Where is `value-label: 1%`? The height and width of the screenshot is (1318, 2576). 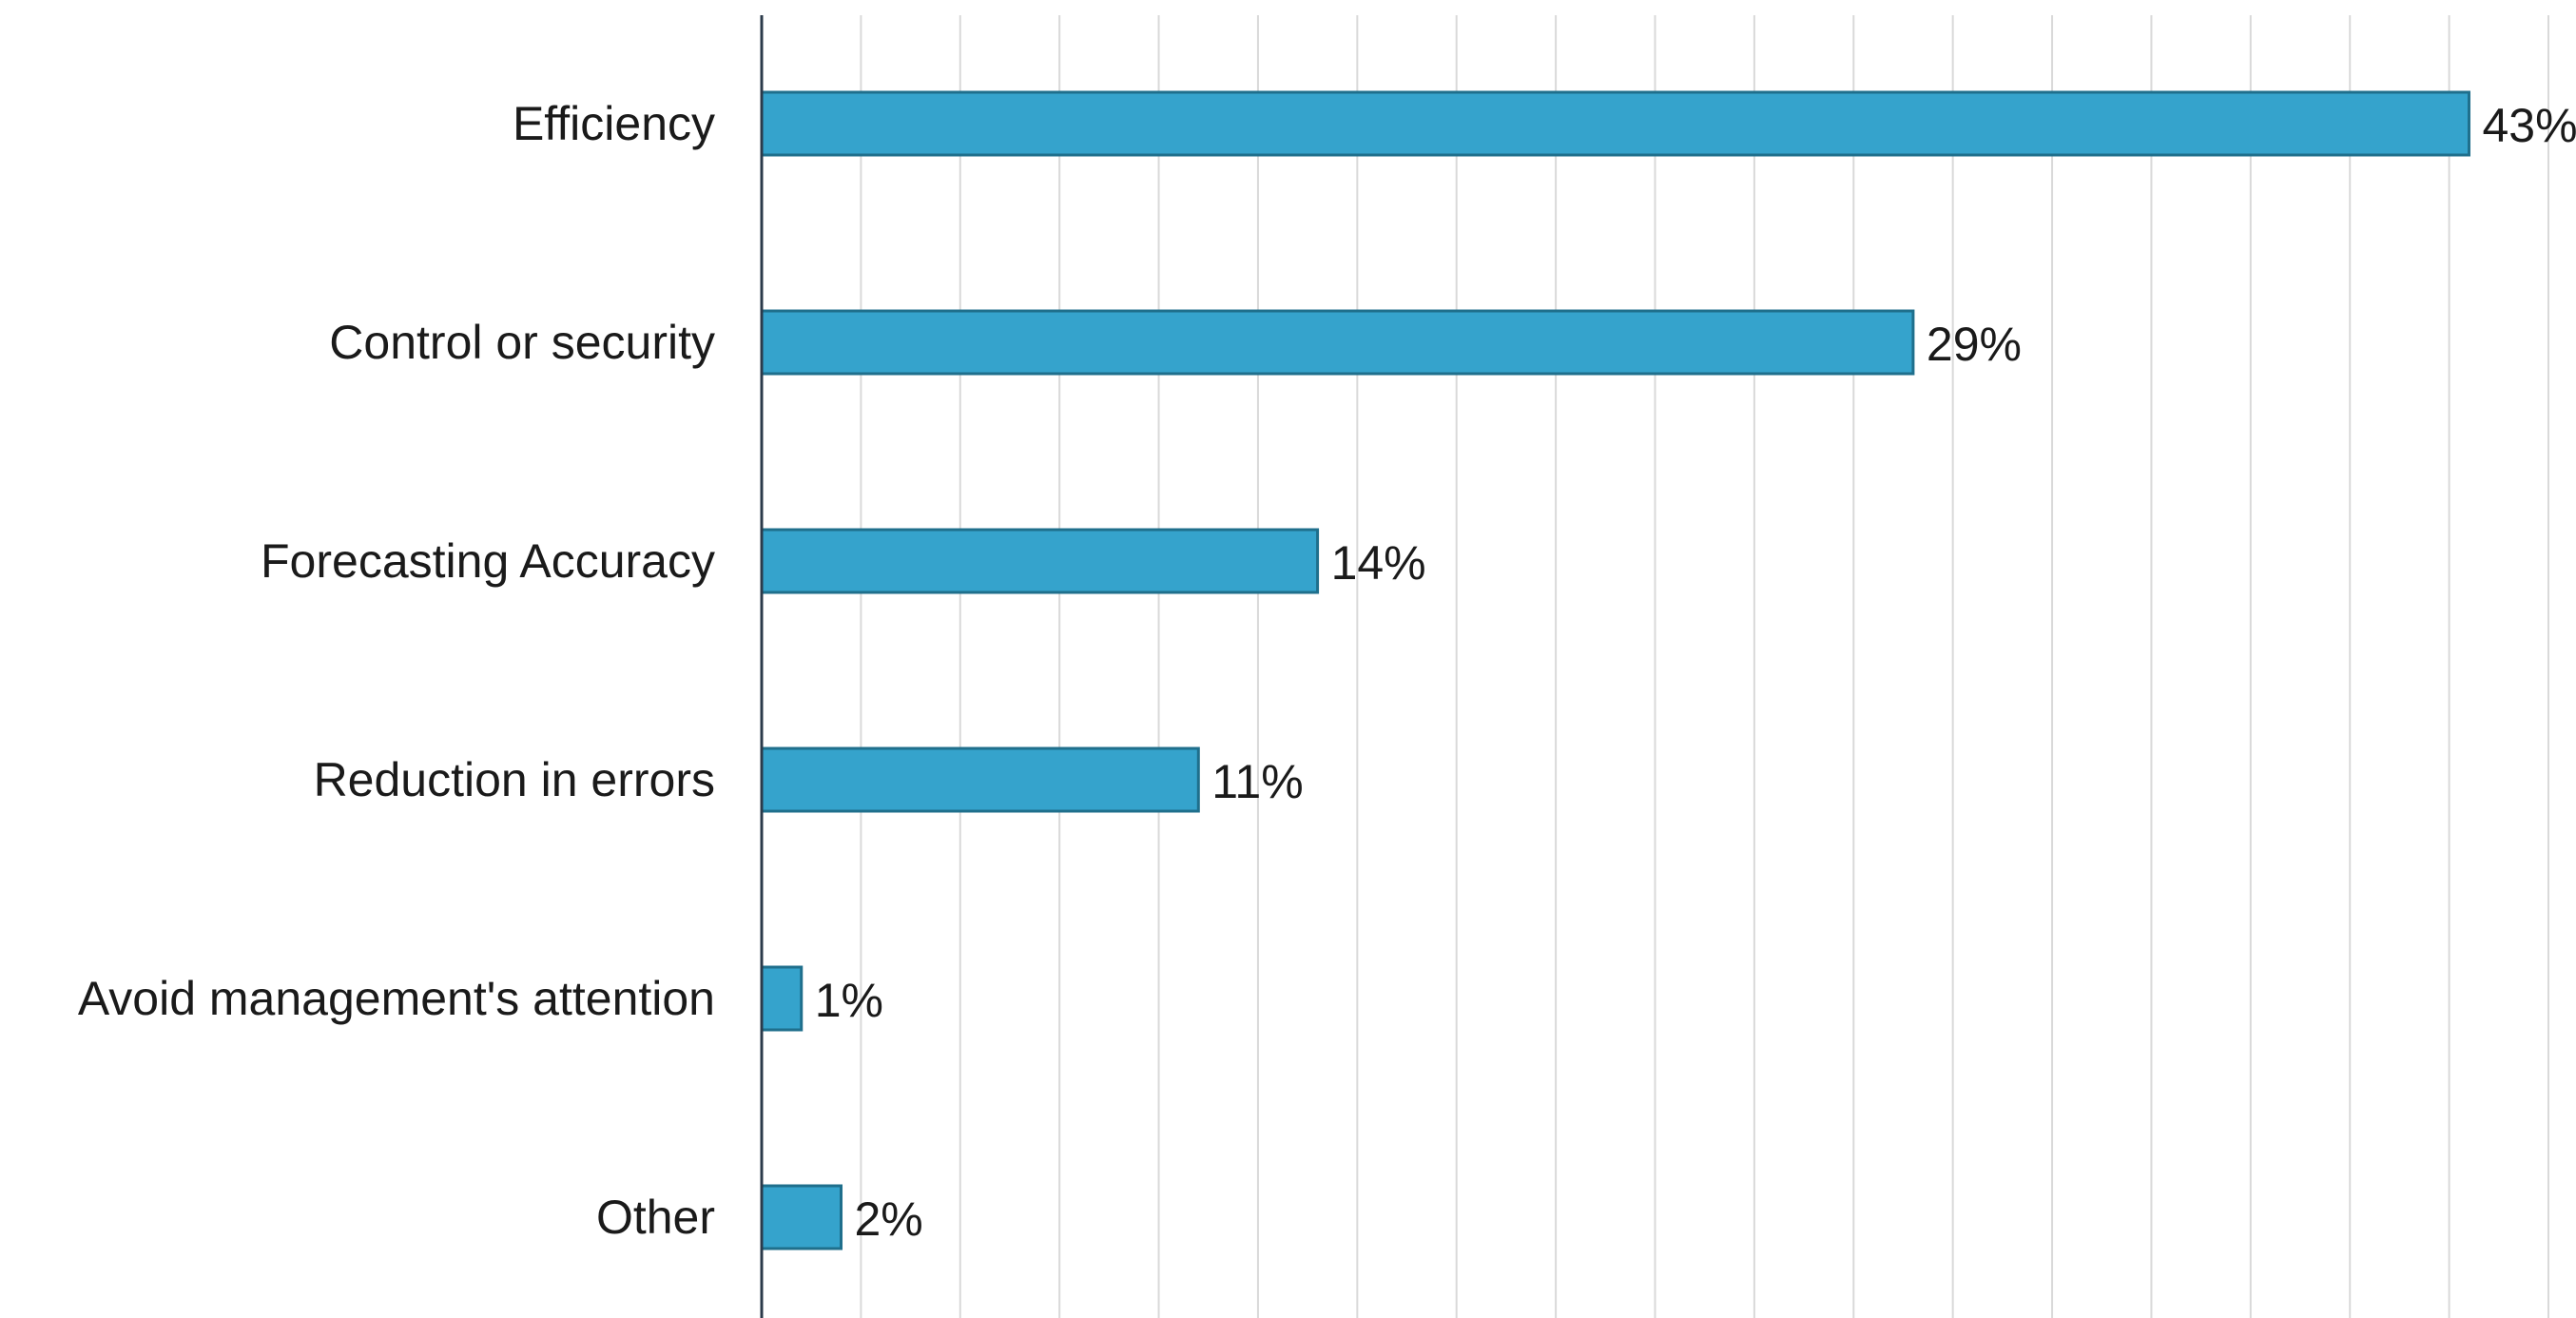 value-label: 1% is located at coordinates (849, 1000).